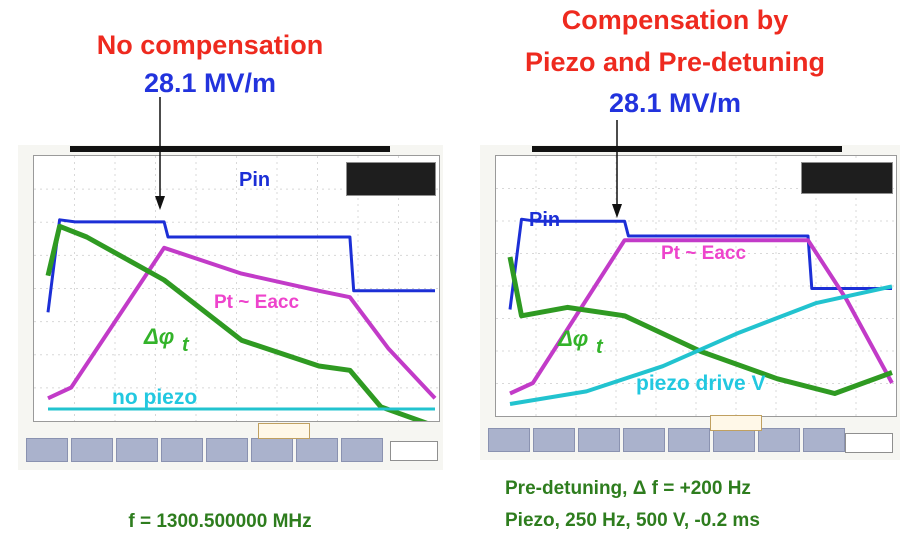 Image resolution: width=909 pixels, height=541 pixels. I want to click on left-field-value: 28.1 MV/m, so click(210, 83).